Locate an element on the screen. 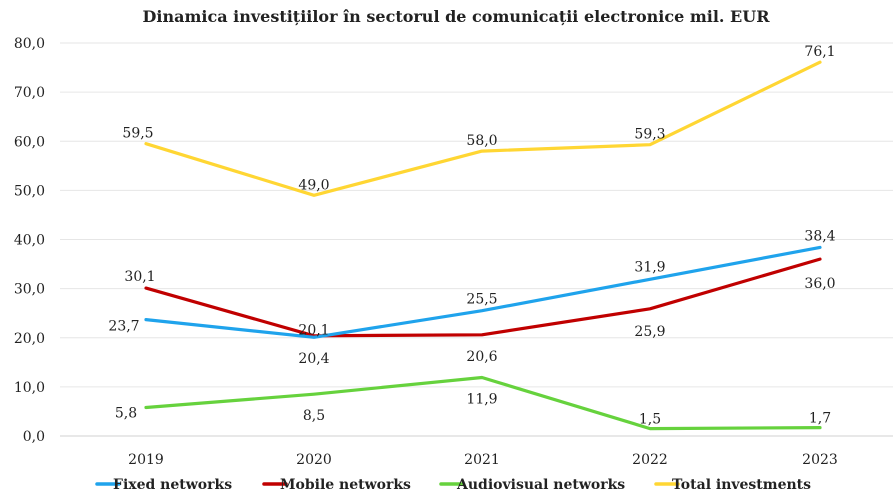 The height and width of the screenshot is (495, 893). data-label: 11,9 is located at coordinates (481, 400).